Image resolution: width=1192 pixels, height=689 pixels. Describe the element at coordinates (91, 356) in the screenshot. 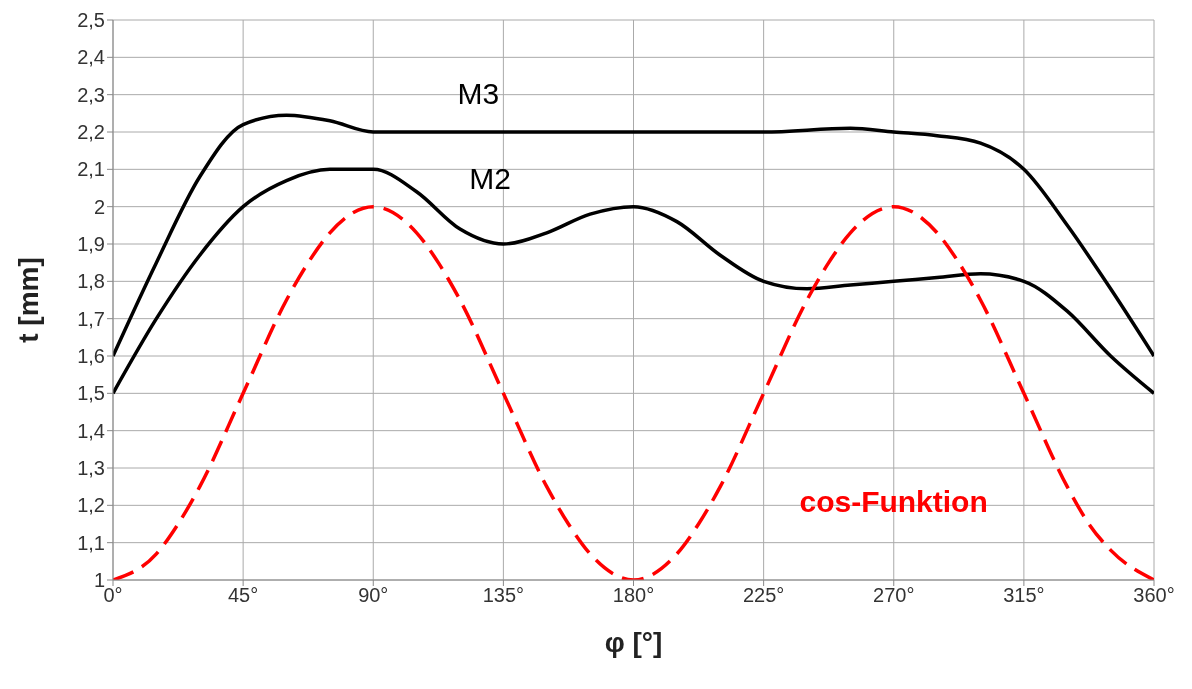

I see `y-tick-label: 1,6` at that location.